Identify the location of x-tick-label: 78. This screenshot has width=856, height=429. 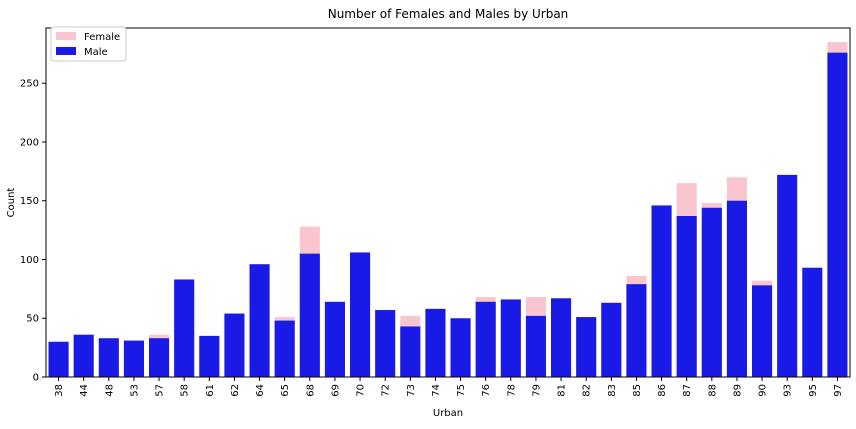
(511, 390).